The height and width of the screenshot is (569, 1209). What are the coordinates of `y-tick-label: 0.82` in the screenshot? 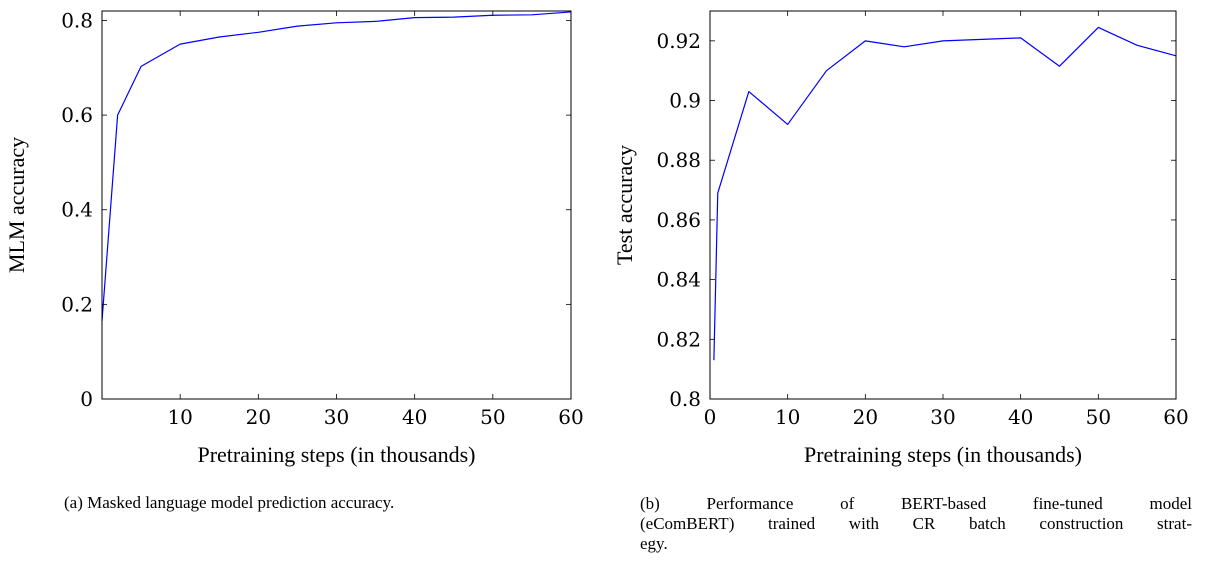 It's located at (678, 339).